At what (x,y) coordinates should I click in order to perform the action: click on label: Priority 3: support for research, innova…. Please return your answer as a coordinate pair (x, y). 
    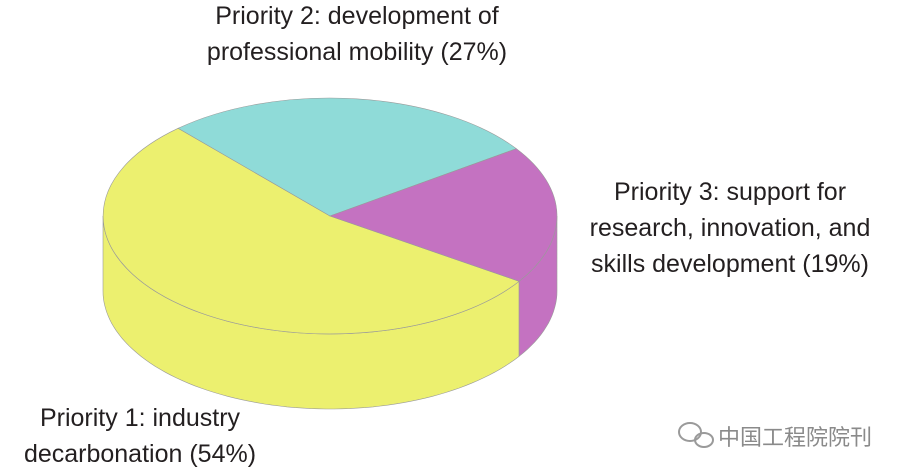
    Looking at the image, I should click on (730, 228).